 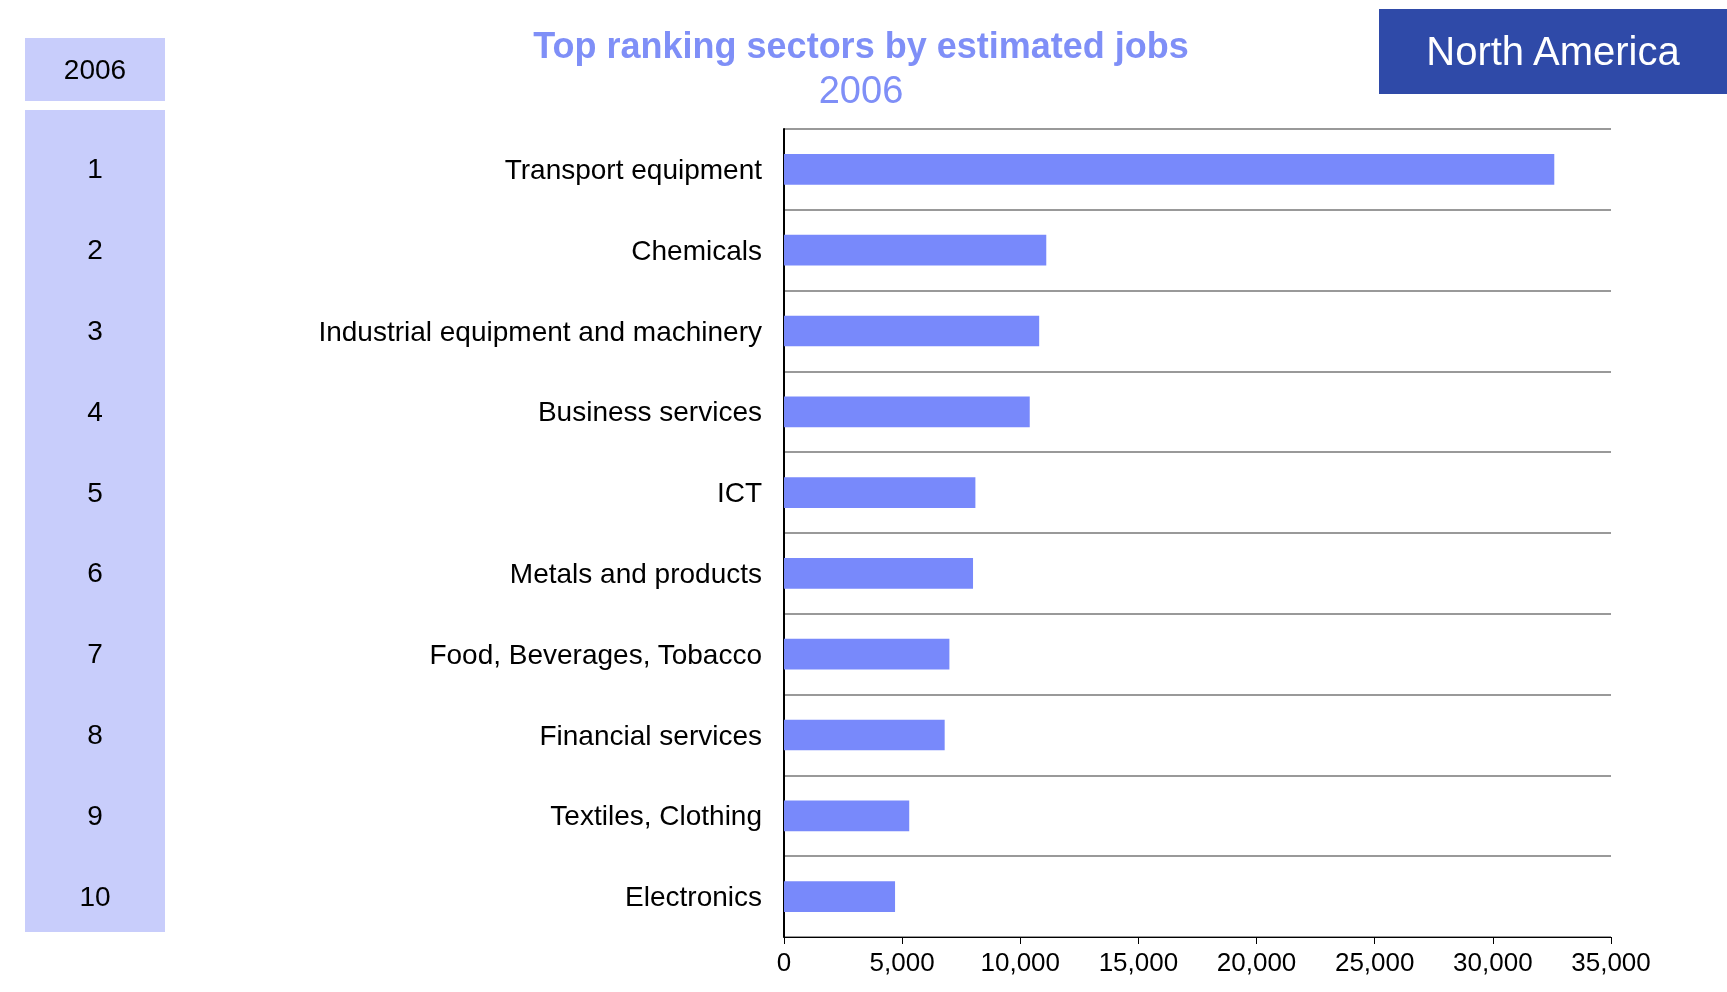 I want to click on x-tick-label: 5,000, so click(x=902, y=962).